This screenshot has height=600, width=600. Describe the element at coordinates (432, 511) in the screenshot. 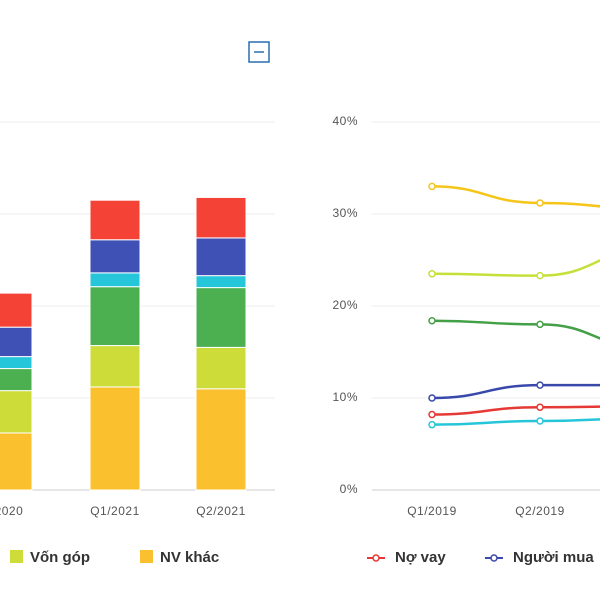

I see `x-tick-label: Q1/2019` at that location.